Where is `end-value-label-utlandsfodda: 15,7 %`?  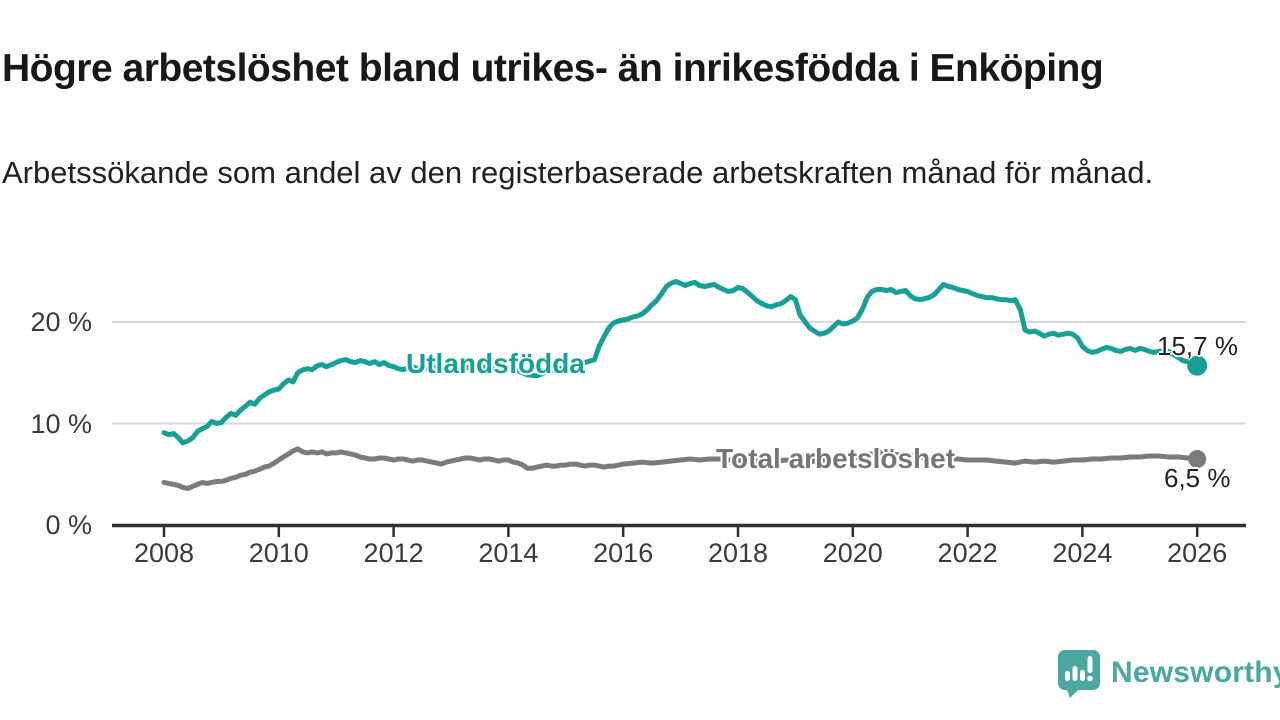
end-value-label-utlandsfodda: 15,7 % is located at coordinates (1197, 346).